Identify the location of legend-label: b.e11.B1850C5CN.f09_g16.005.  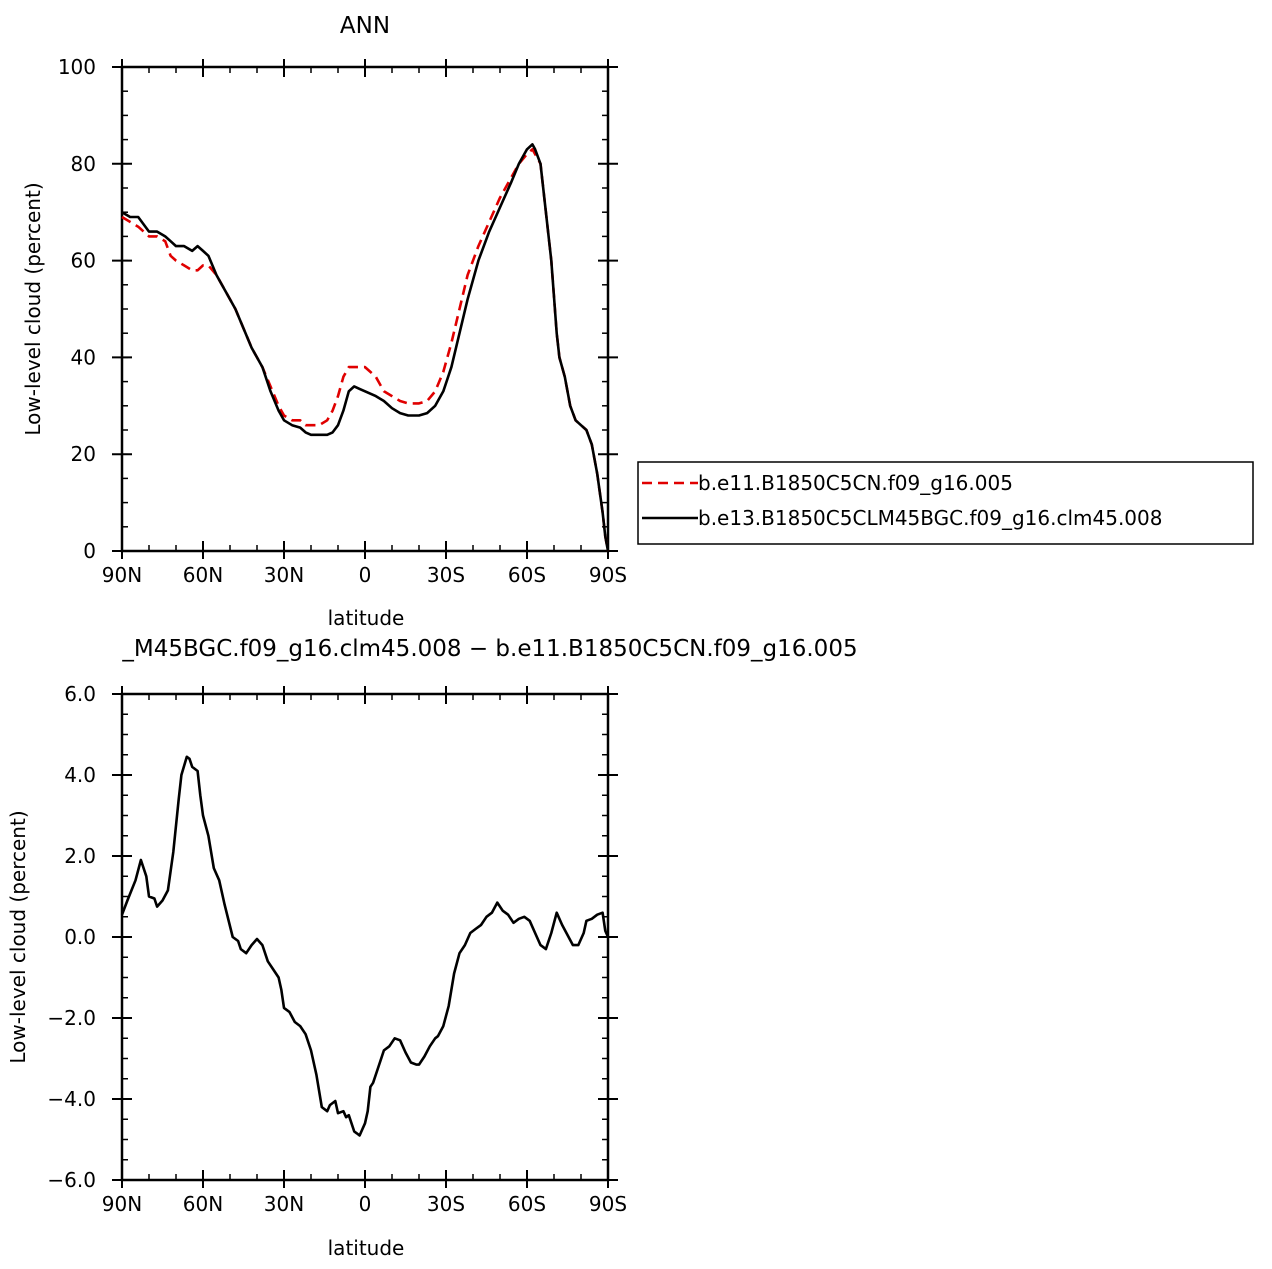
(855, 483).